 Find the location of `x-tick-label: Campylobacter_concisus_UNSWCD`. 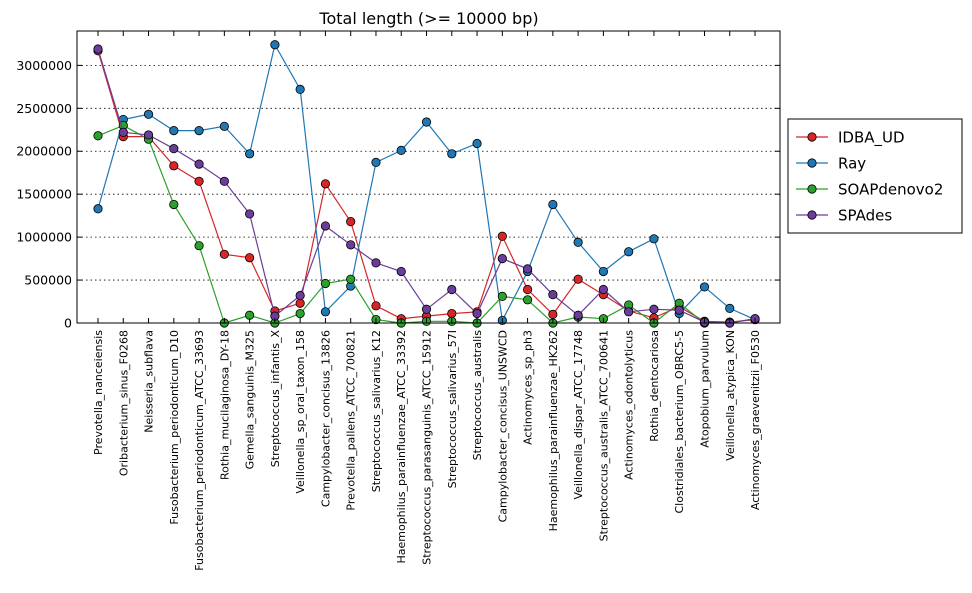

x-tick-label: Campylobacter_concisus_UNSWCD is located at coordinates (502, 426).